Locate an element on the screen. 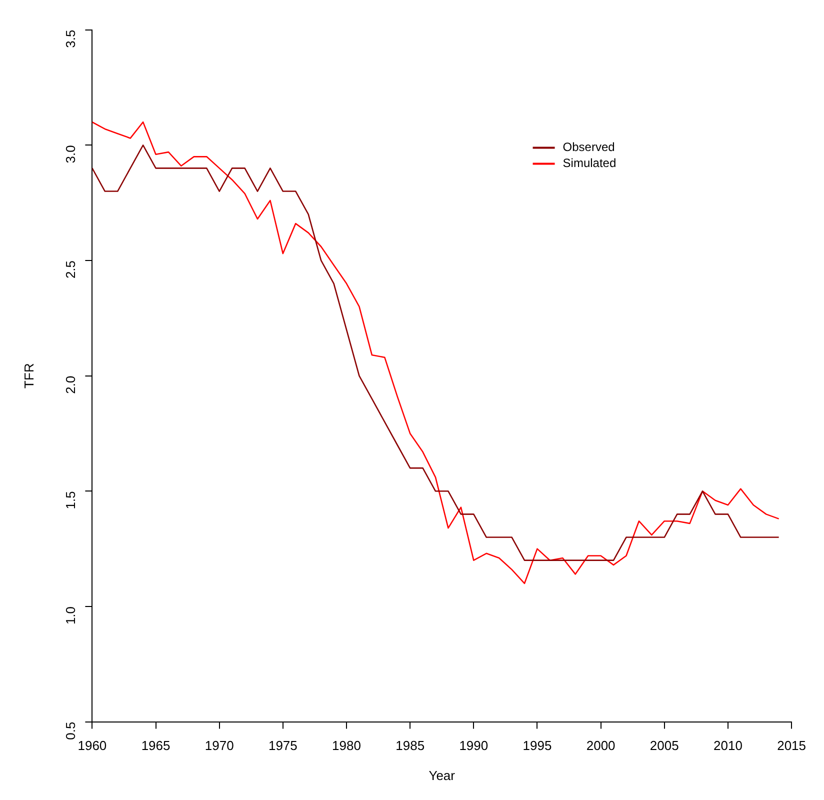 This screenshot has height=800, width=824. y-tick-label: 3.0 is located at coordinates (70, 154).